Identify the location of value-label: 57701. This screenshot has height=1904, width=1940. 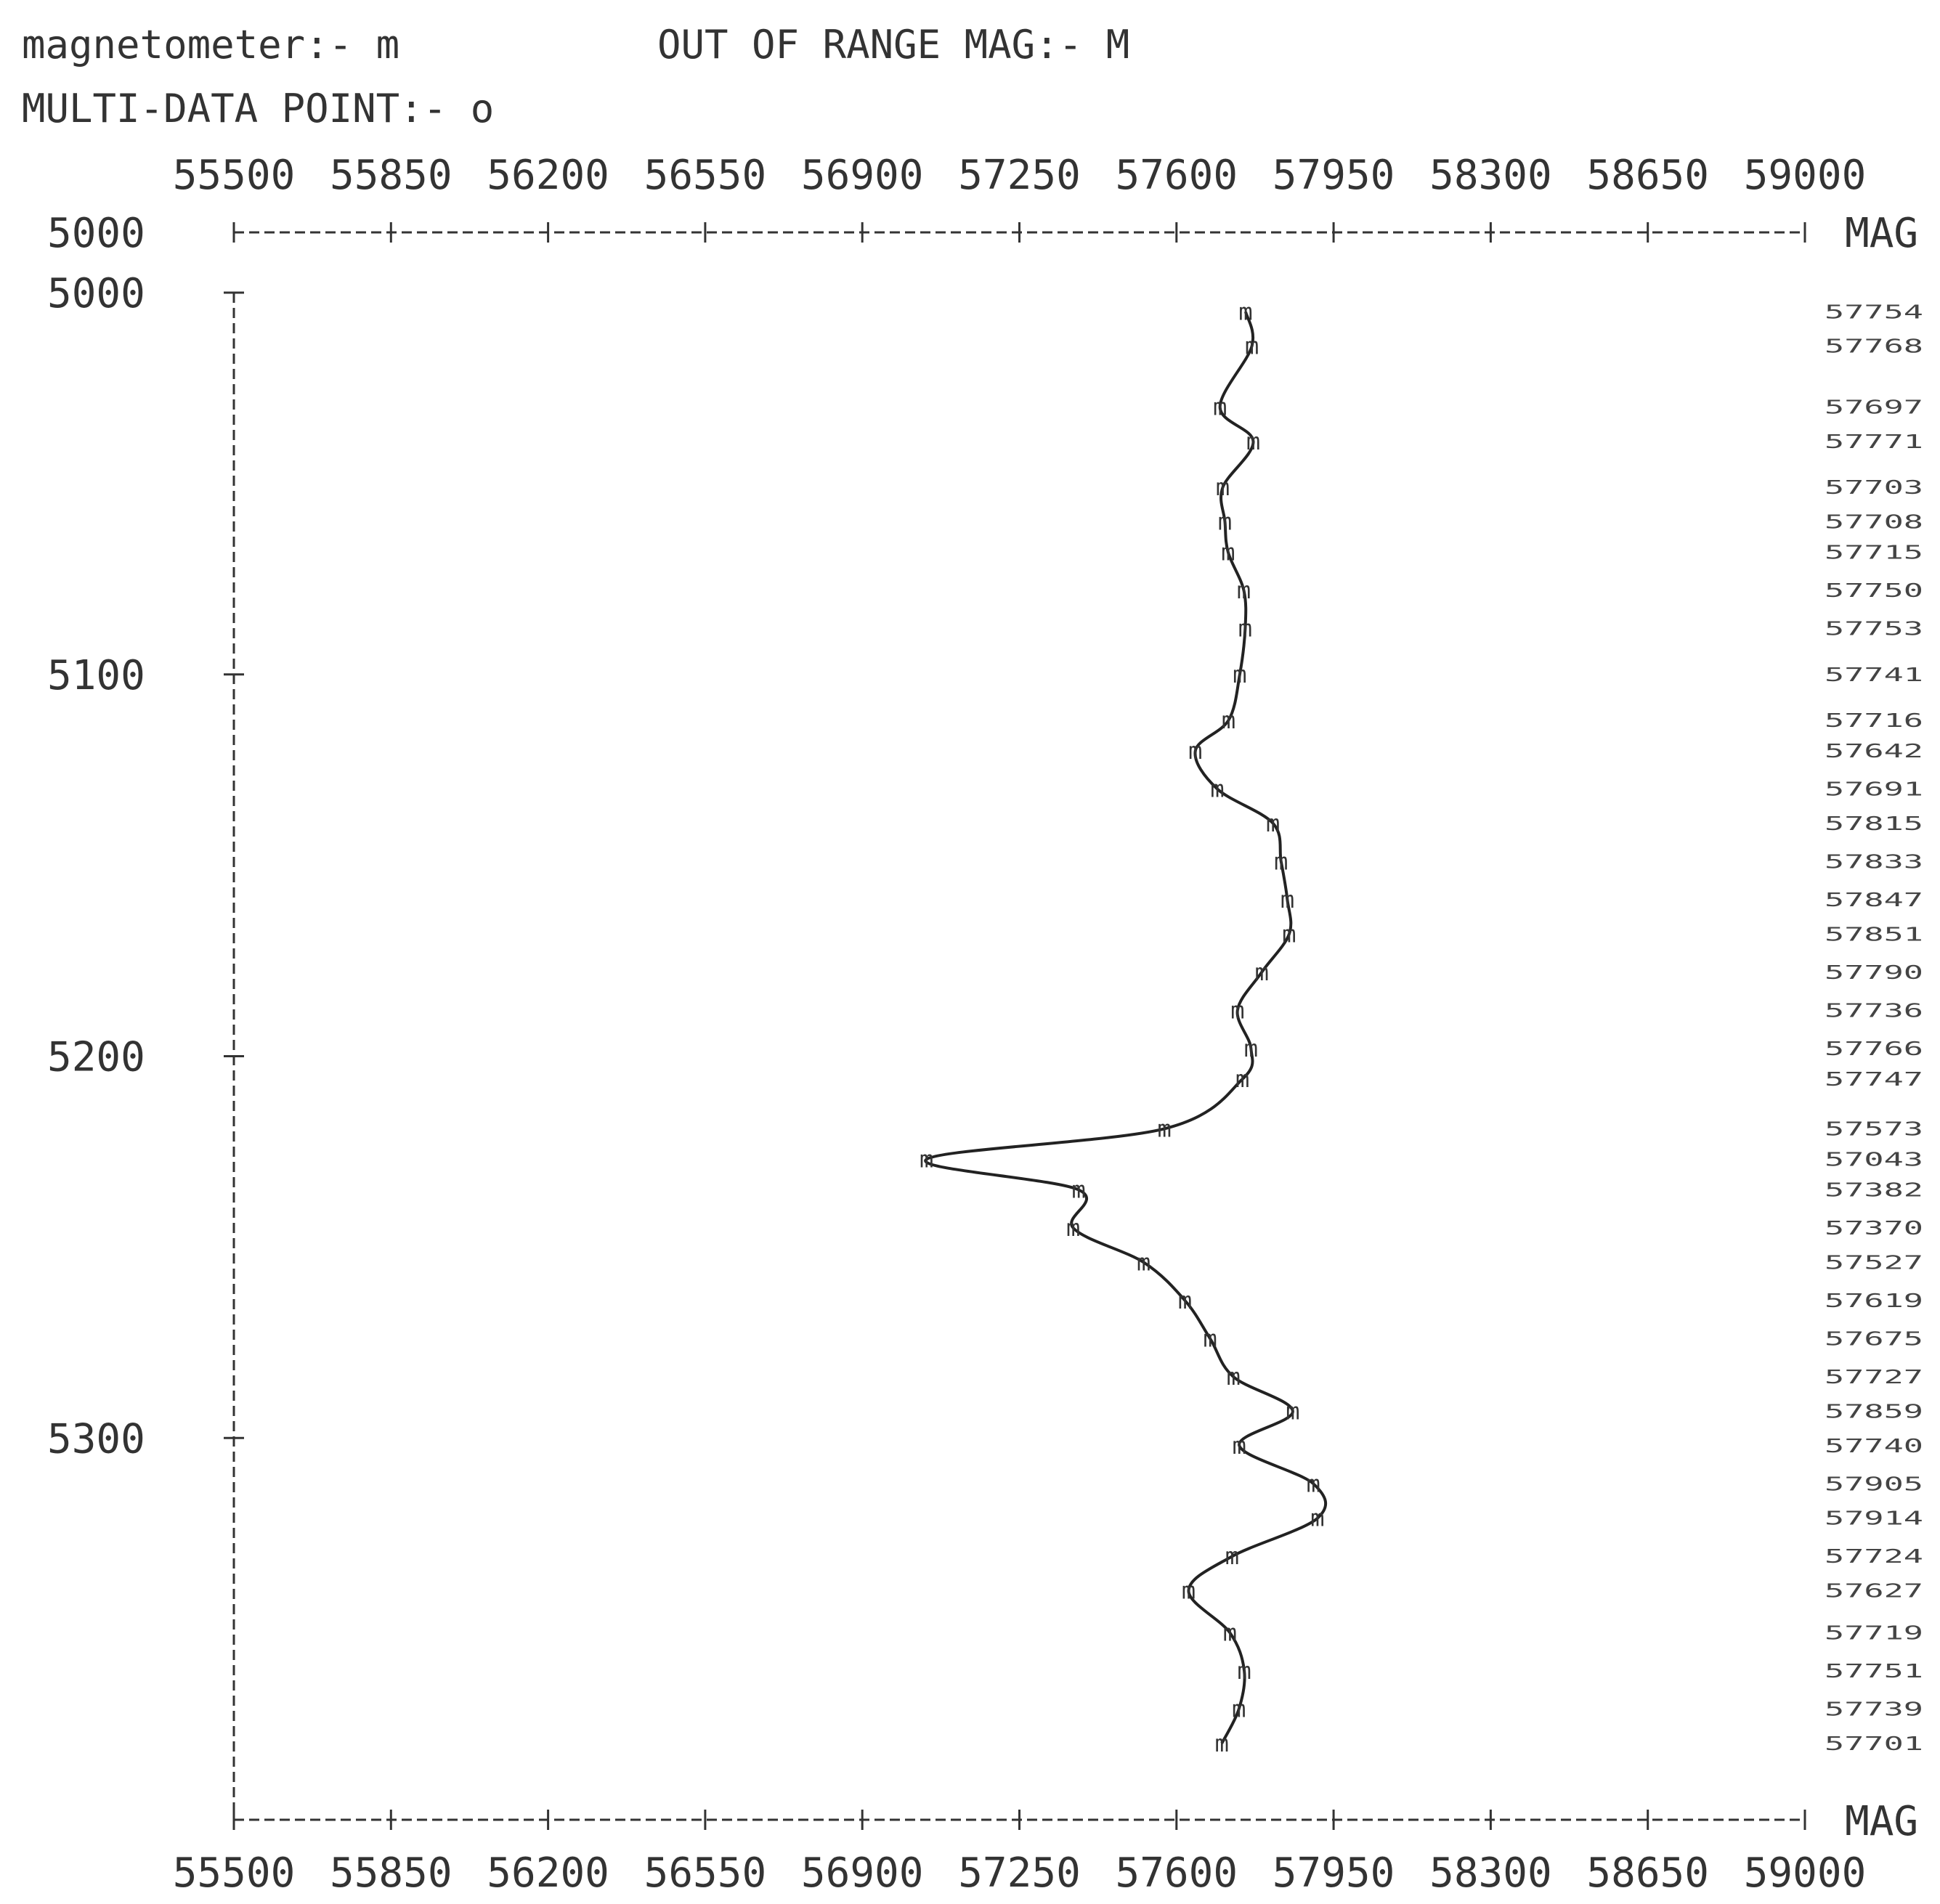
(1874, 1744).